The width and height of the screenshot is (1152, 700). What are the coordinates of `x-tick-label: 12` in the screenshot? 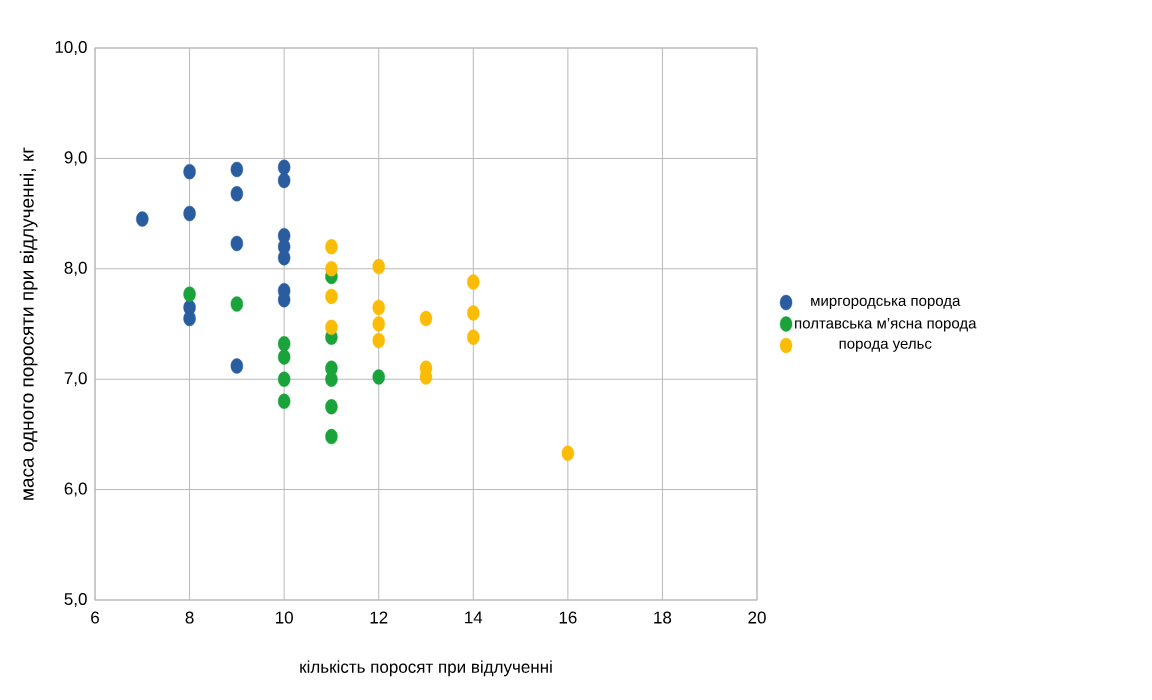 It's located at (379, 617).